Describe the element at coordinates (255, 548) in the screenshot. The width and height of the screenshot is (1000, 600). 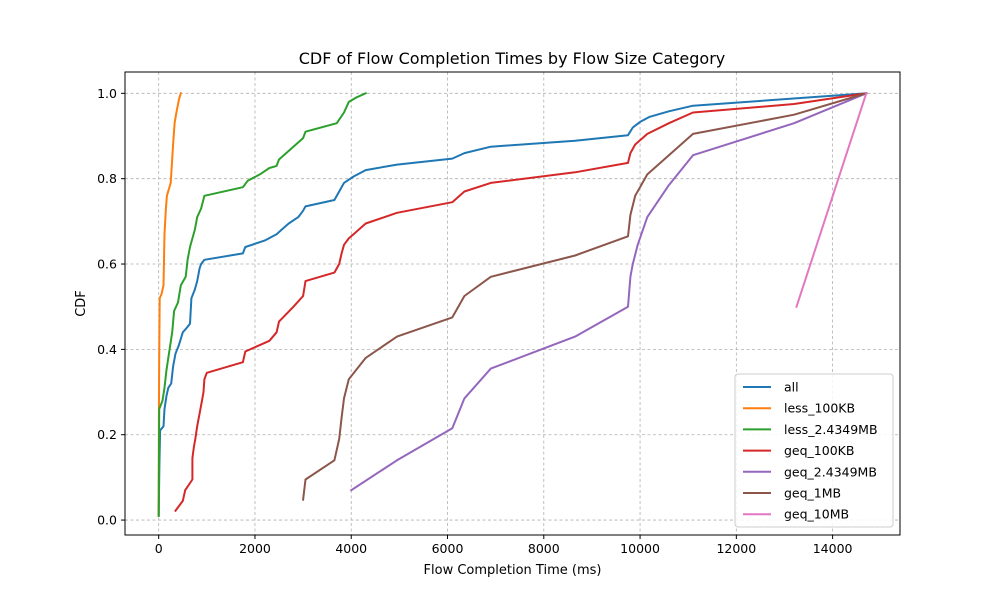
I see `x-tick-label: 2000` at that location.